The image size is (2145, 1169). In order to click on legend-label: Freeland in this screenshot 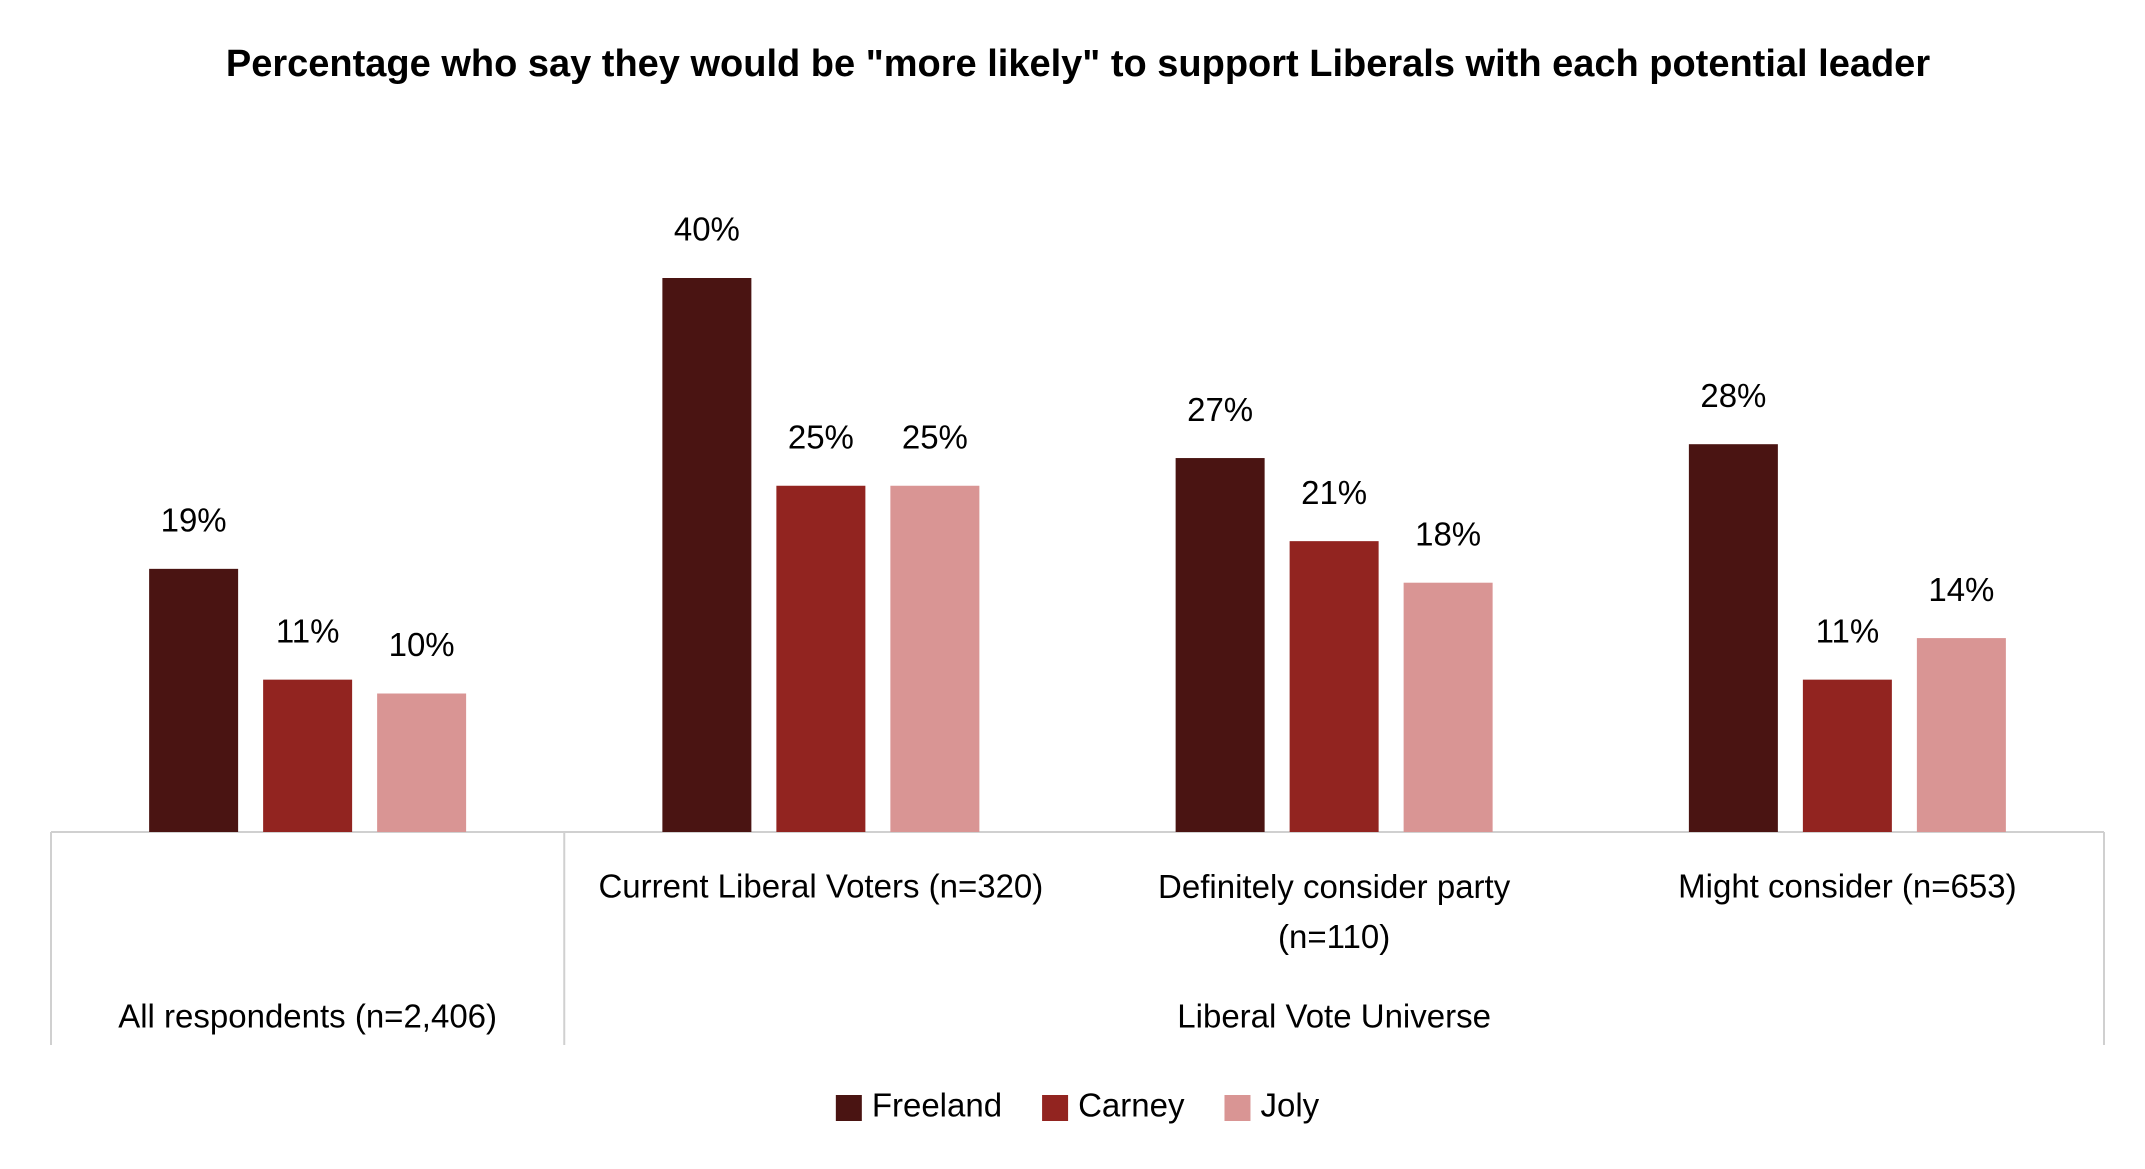, I will do `click(937, 1105)`.